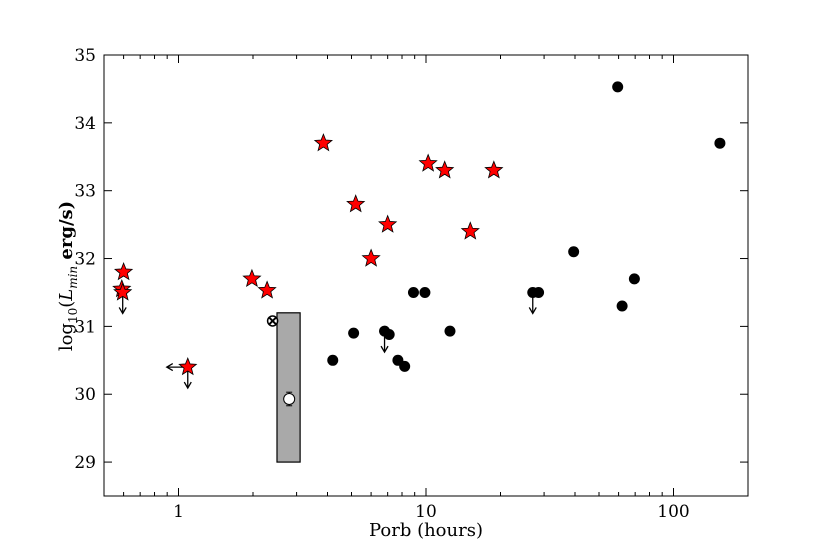  I want to click on x-tick-label: 1, so click(178, 512).